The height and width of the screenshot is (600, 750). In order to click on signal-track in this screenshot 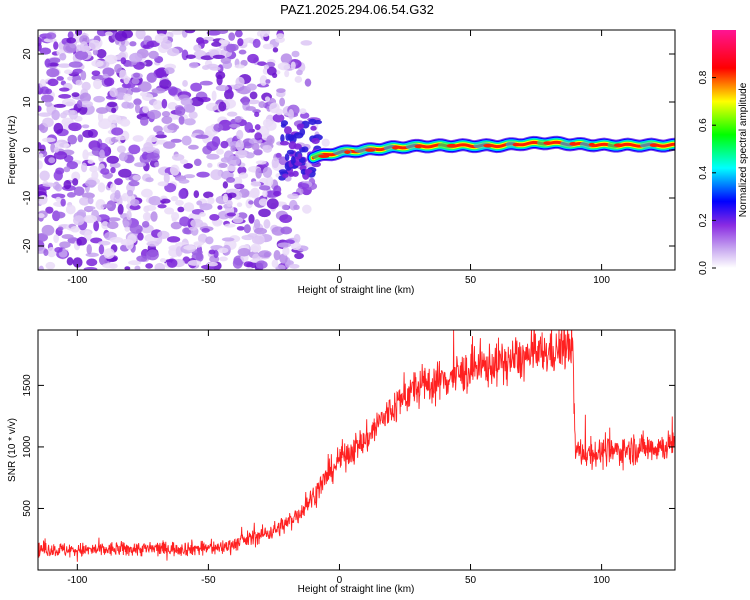, I will do `click(490, 150)`.